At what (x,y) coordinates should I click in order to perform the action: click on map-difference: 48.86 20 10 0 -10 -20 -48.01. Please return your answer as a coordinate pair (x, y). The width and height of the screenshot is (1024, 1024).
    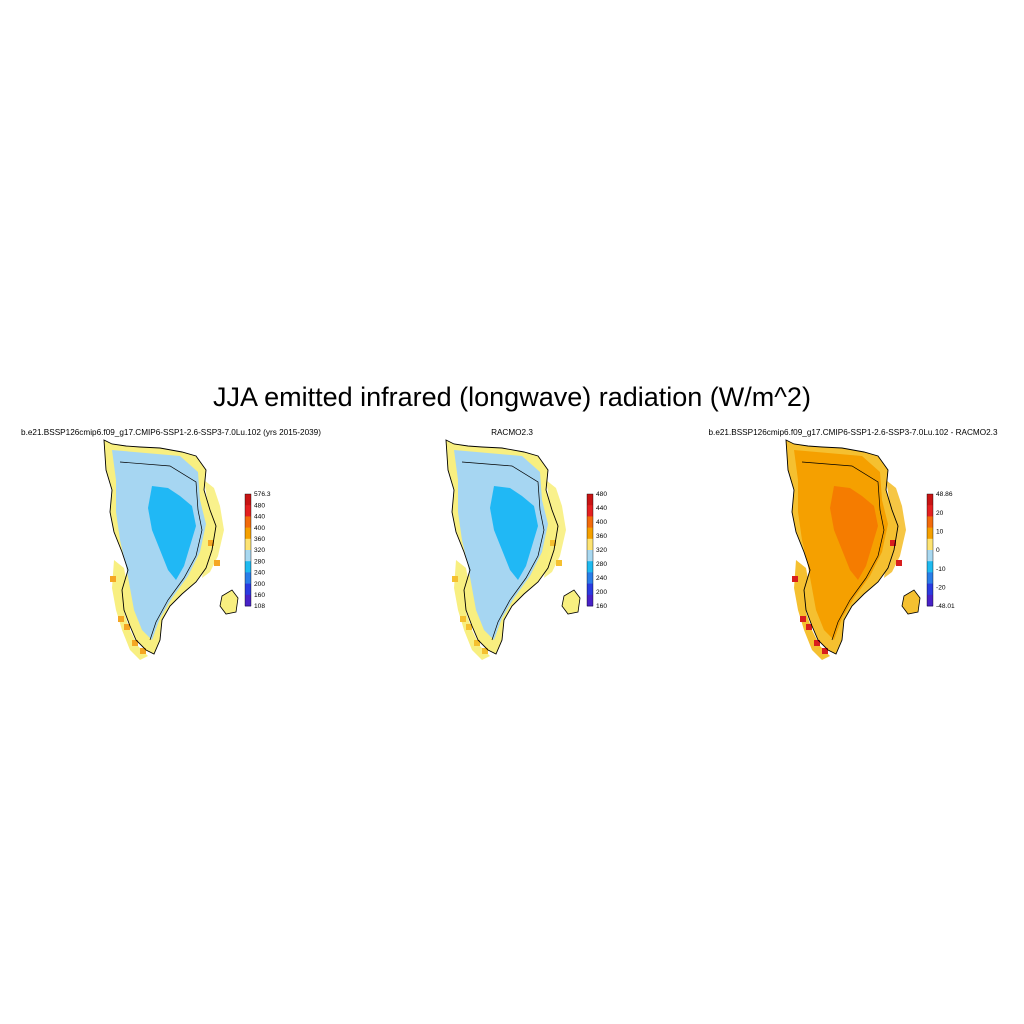
    Looking at the image, I should click on (870, 549).